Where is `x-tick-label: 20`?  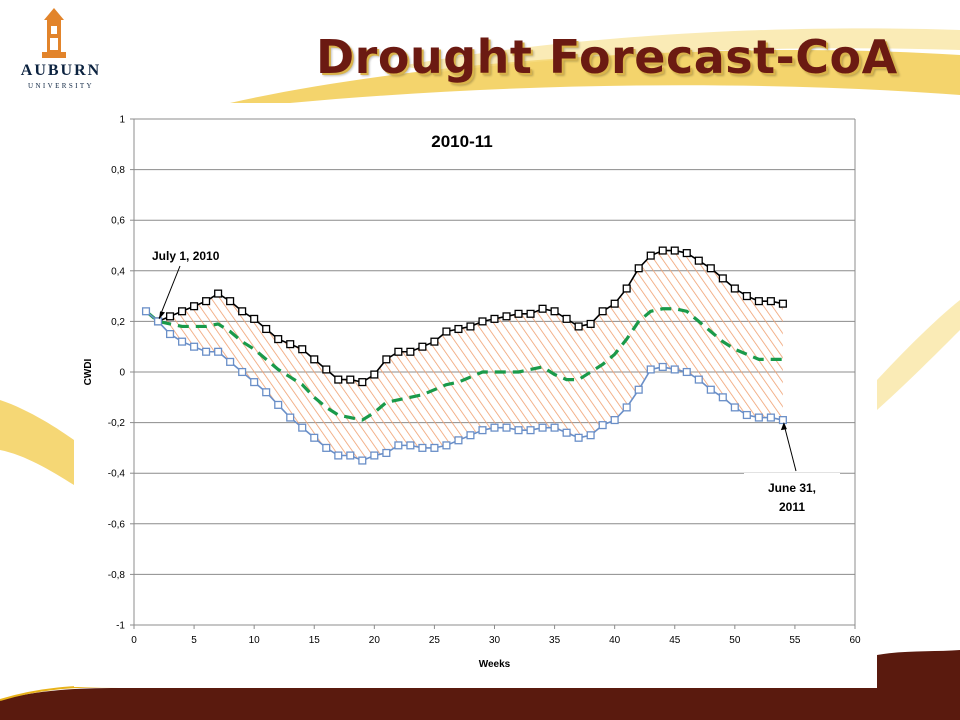 x-tick-label: 20 is located at coordinates (375, 640).